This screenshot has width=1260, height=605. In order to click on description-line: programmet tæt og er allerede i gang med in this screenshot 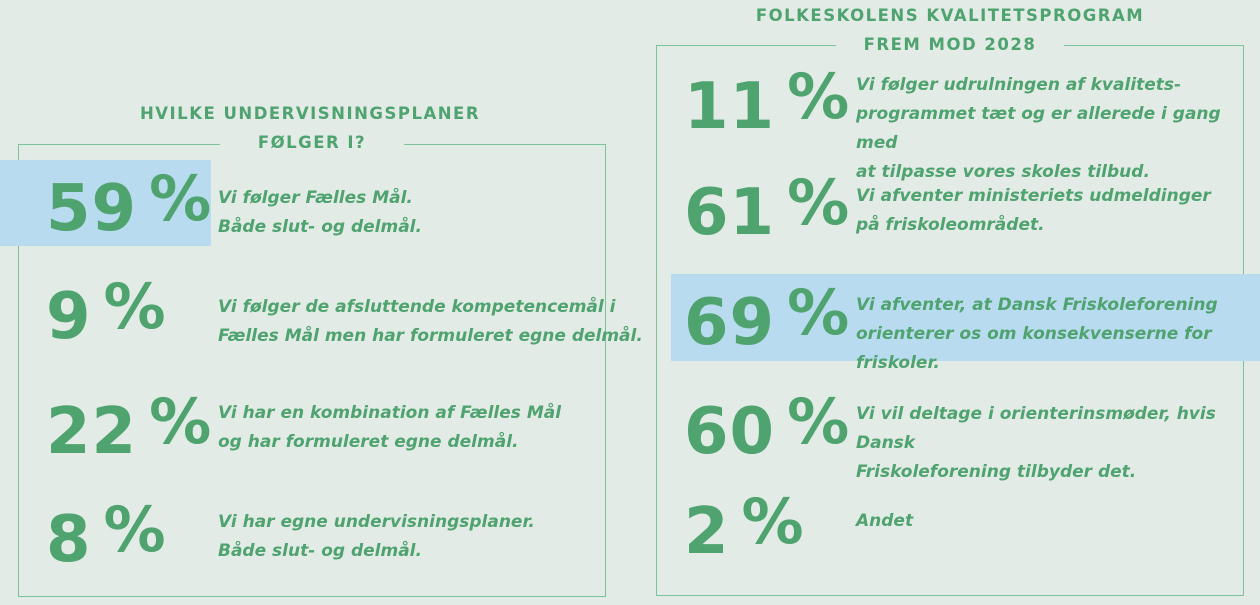, I will do `click(1038, 128)`.